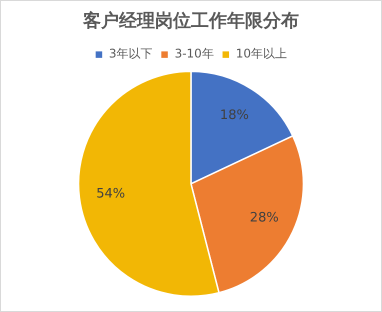  Describe the element at coordinates (130, 53) in the screenshot. I see `legend-label: 3年以下` at that location.